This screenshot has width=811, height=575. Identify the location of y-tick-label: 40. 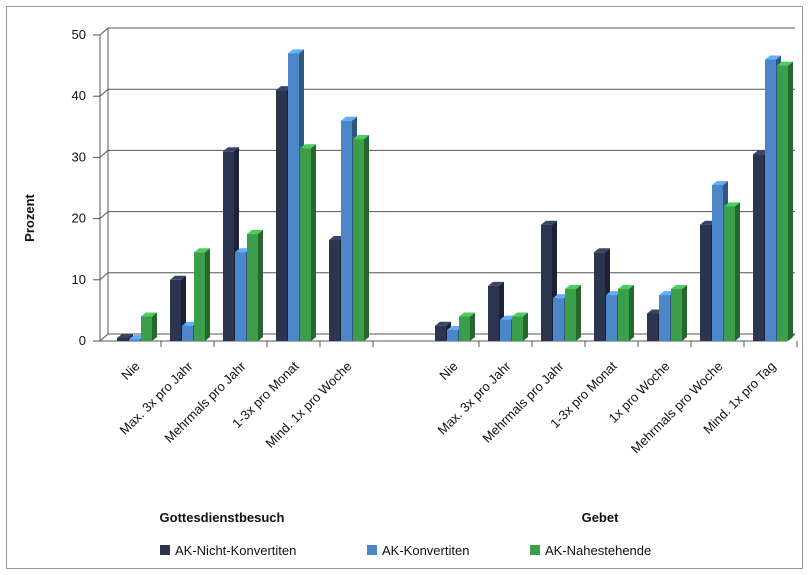
(79, 95).